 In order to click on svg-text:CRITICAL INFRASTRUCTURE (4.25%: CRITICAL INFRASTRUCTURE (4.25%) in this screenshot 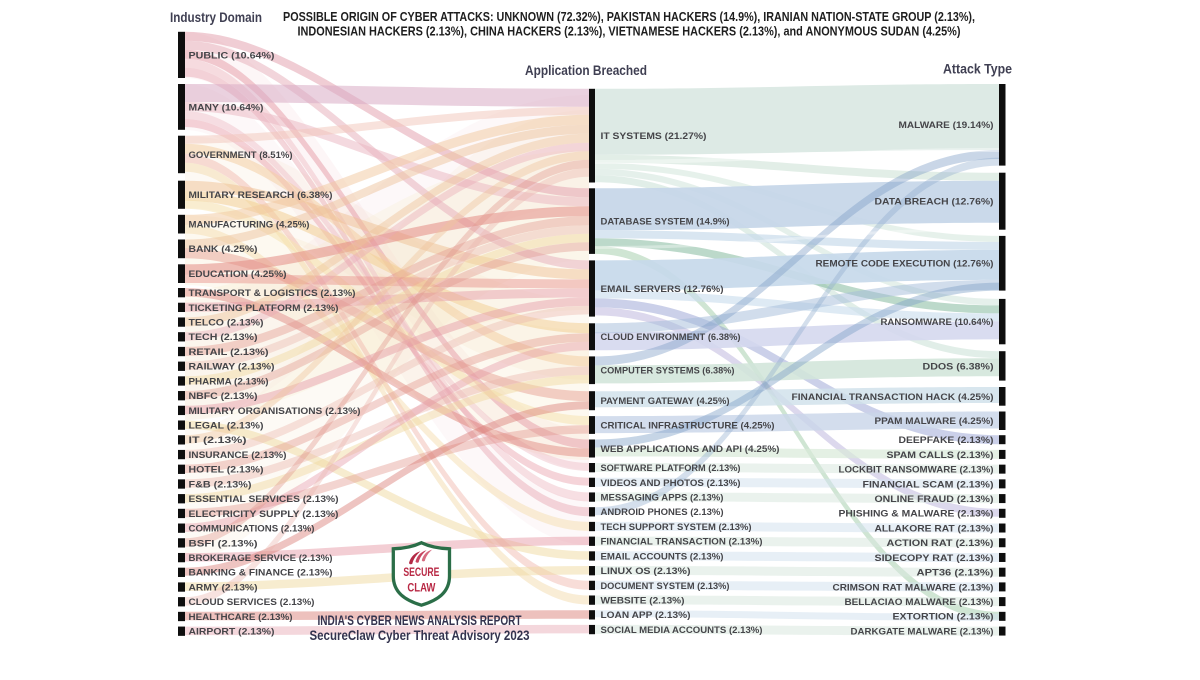, I will do `click(688, 425)`.